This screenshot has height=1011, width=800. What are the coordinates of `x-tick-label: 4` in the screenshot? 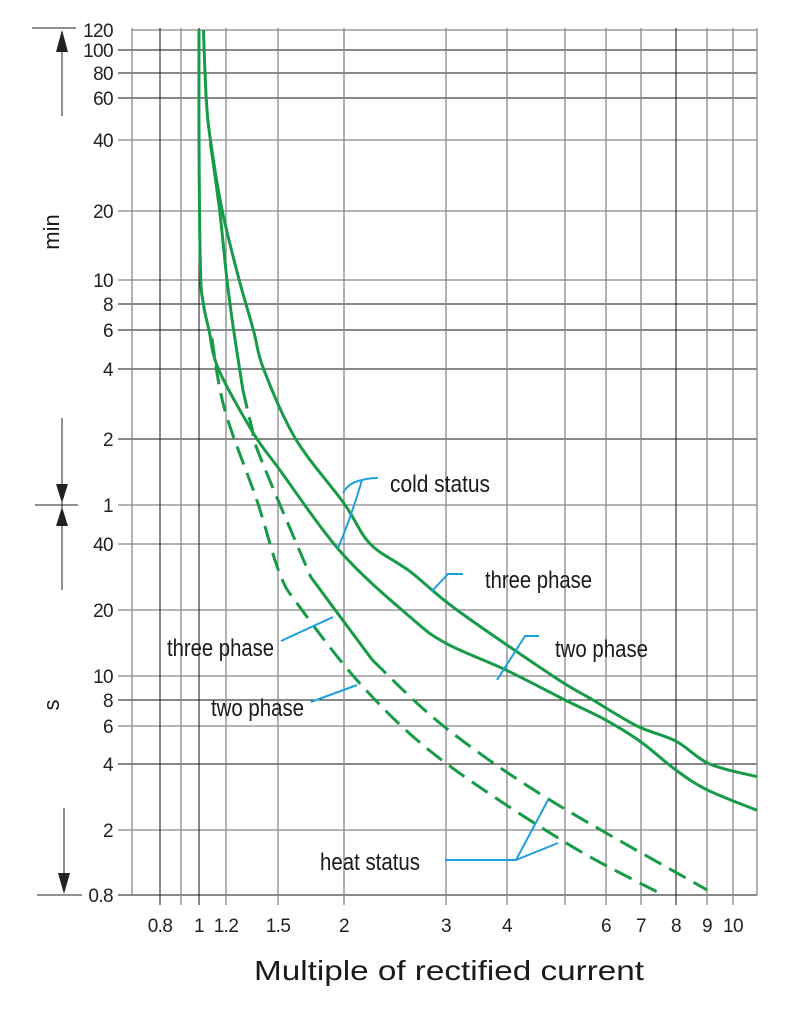 It's located at (507, 926).